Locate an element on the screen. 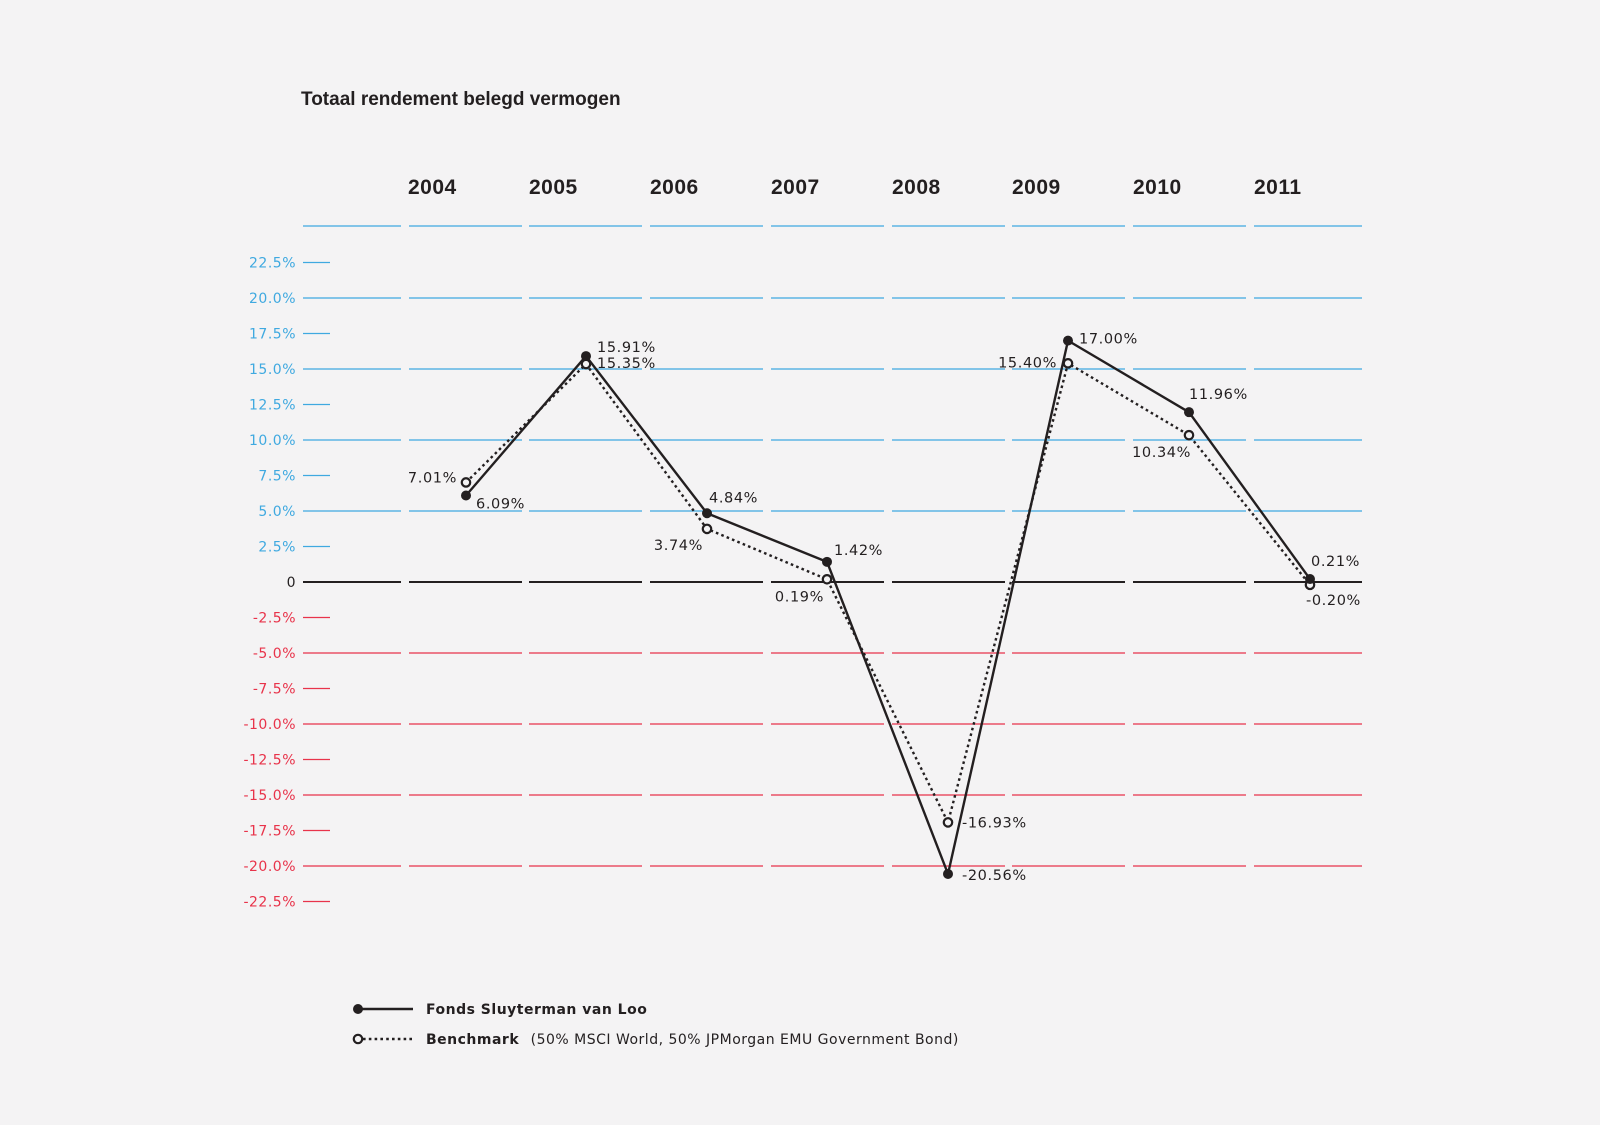 The height and width of the screenshot is (1125, 1600). fund-data-label-2005: 15.91% is located at coordinates (626, 348).